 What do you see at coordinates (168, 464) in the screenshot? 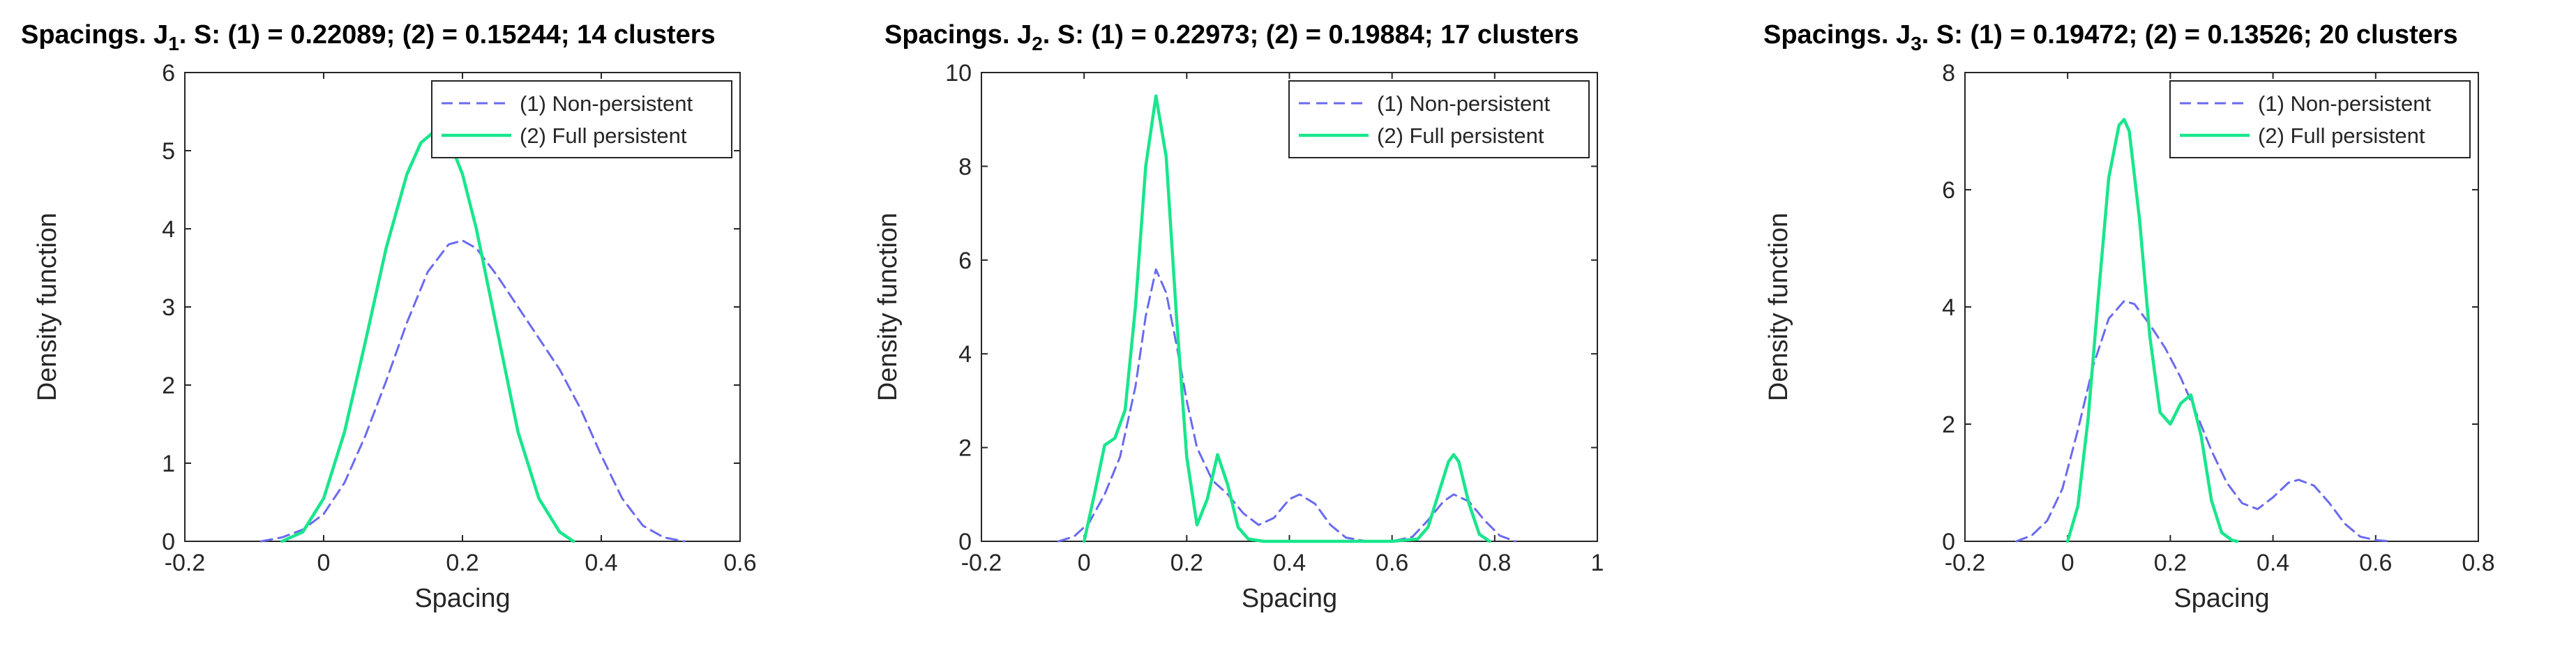
I see `y-tick-label: 1` at bounding box center [168, 464].